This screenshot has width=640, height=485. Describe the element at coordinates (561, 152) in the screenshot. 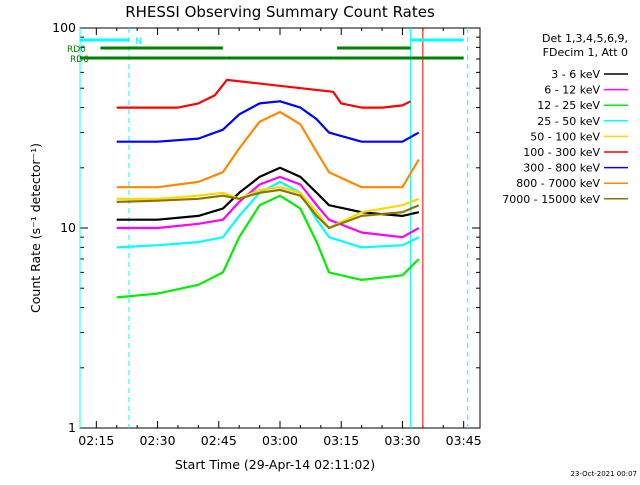

I see `legend-entry-label: 100 - 300 keV` at that location.